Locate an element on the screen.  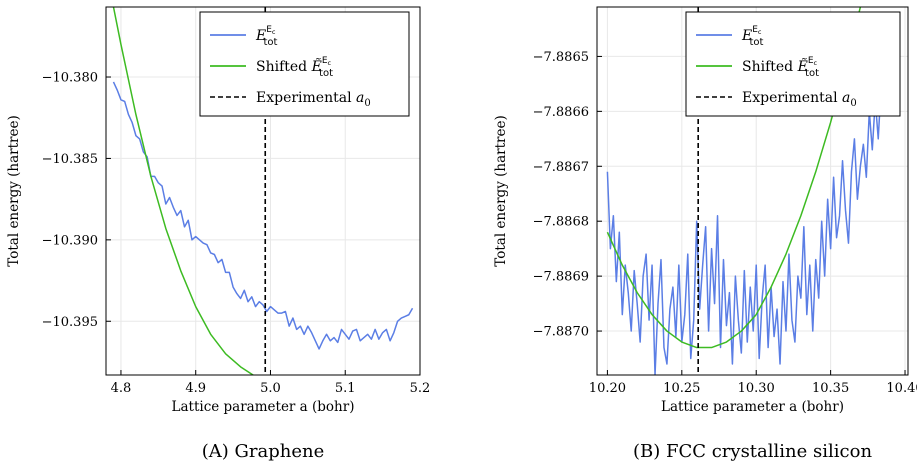
panel-caption: (A) Graphene is located at coordinates (263, 451).